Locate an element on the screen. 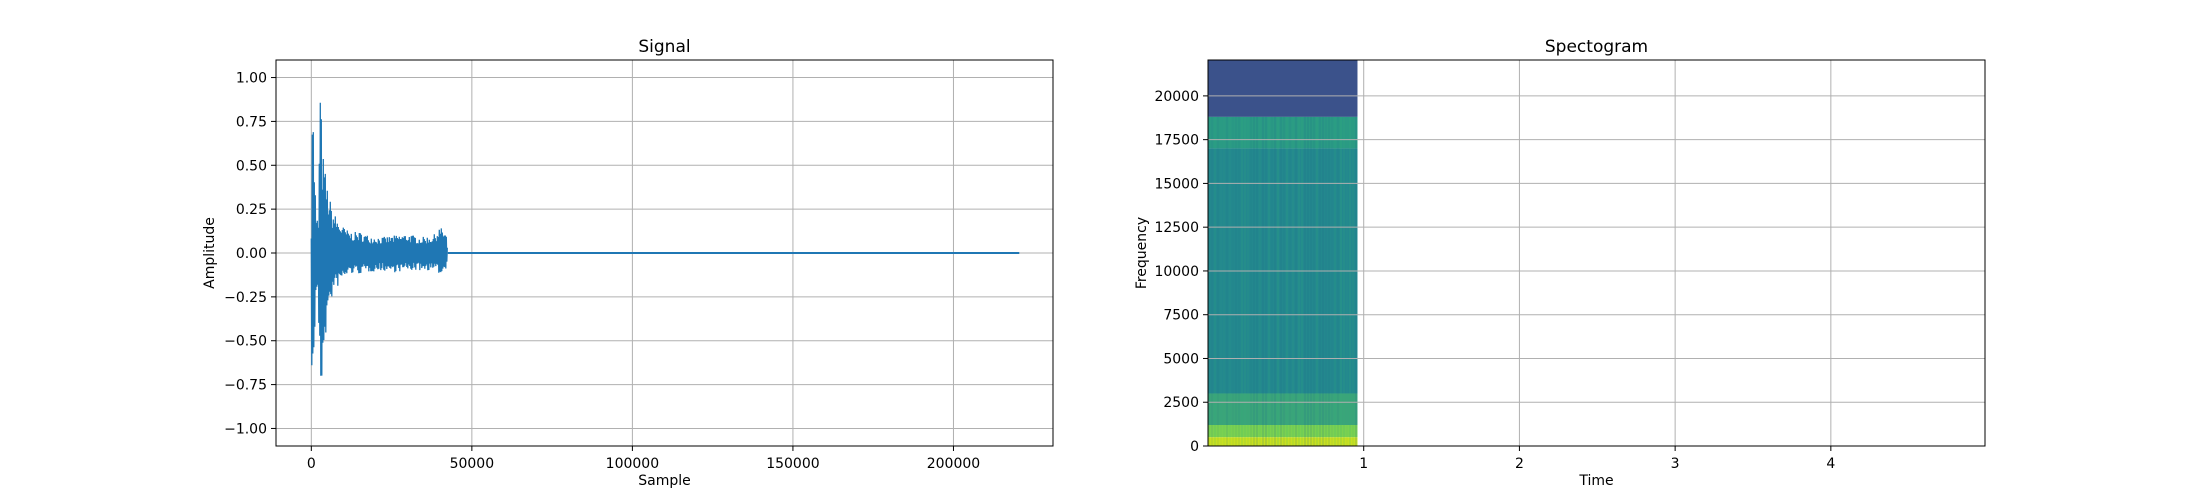  signal-y-tick-label: −0.25 is located at coordinates (245, 298).